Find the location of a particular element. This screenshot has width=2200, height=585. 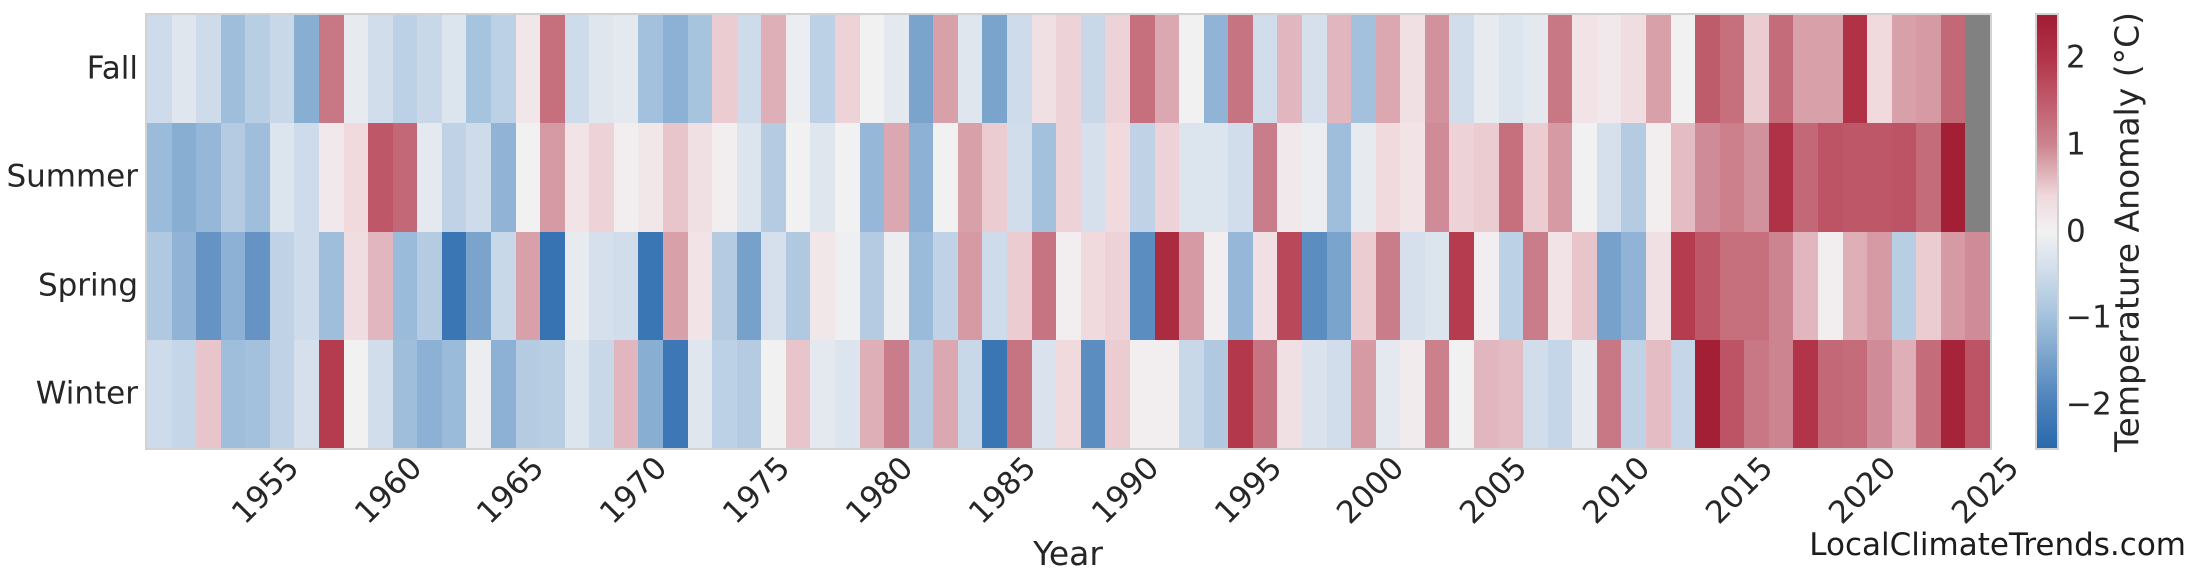

row-label-spring: Spring is located at coordinates (87, 285).